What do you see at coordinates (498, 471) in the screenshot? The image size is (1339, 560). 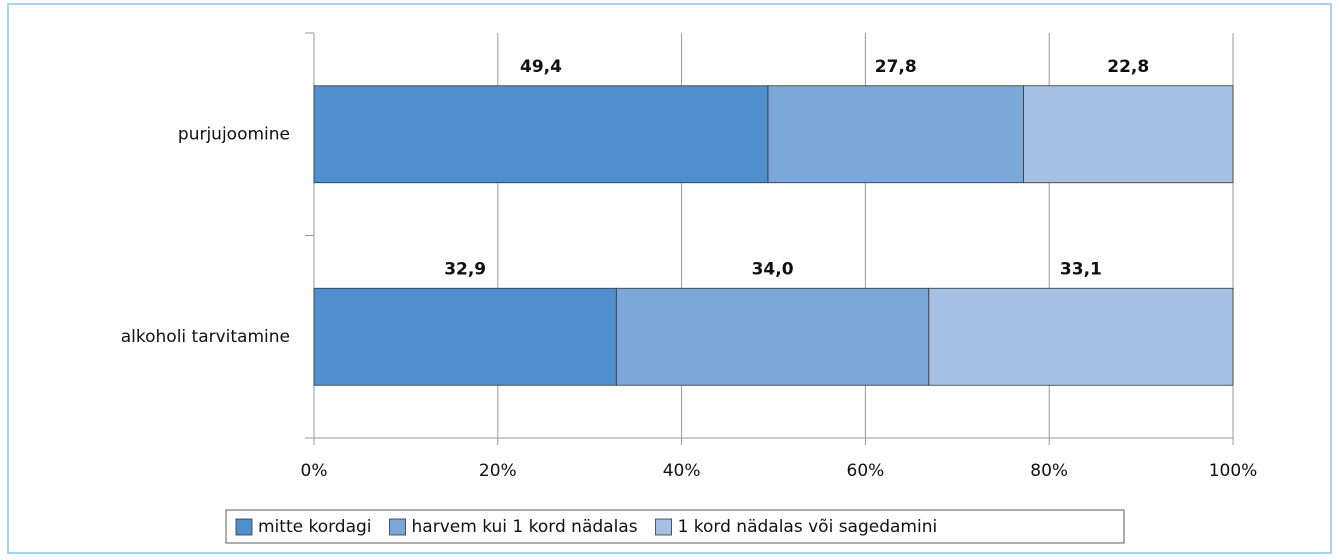 I see `x-tick-label: 20%` at bounding box center [498, 471].